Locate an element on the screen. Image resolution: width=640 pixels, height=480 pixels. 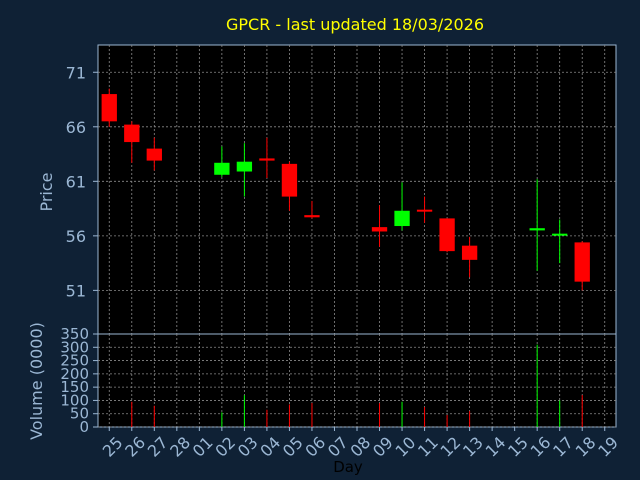
volume-tick-label: 300 is located at coordinates (74, 347).